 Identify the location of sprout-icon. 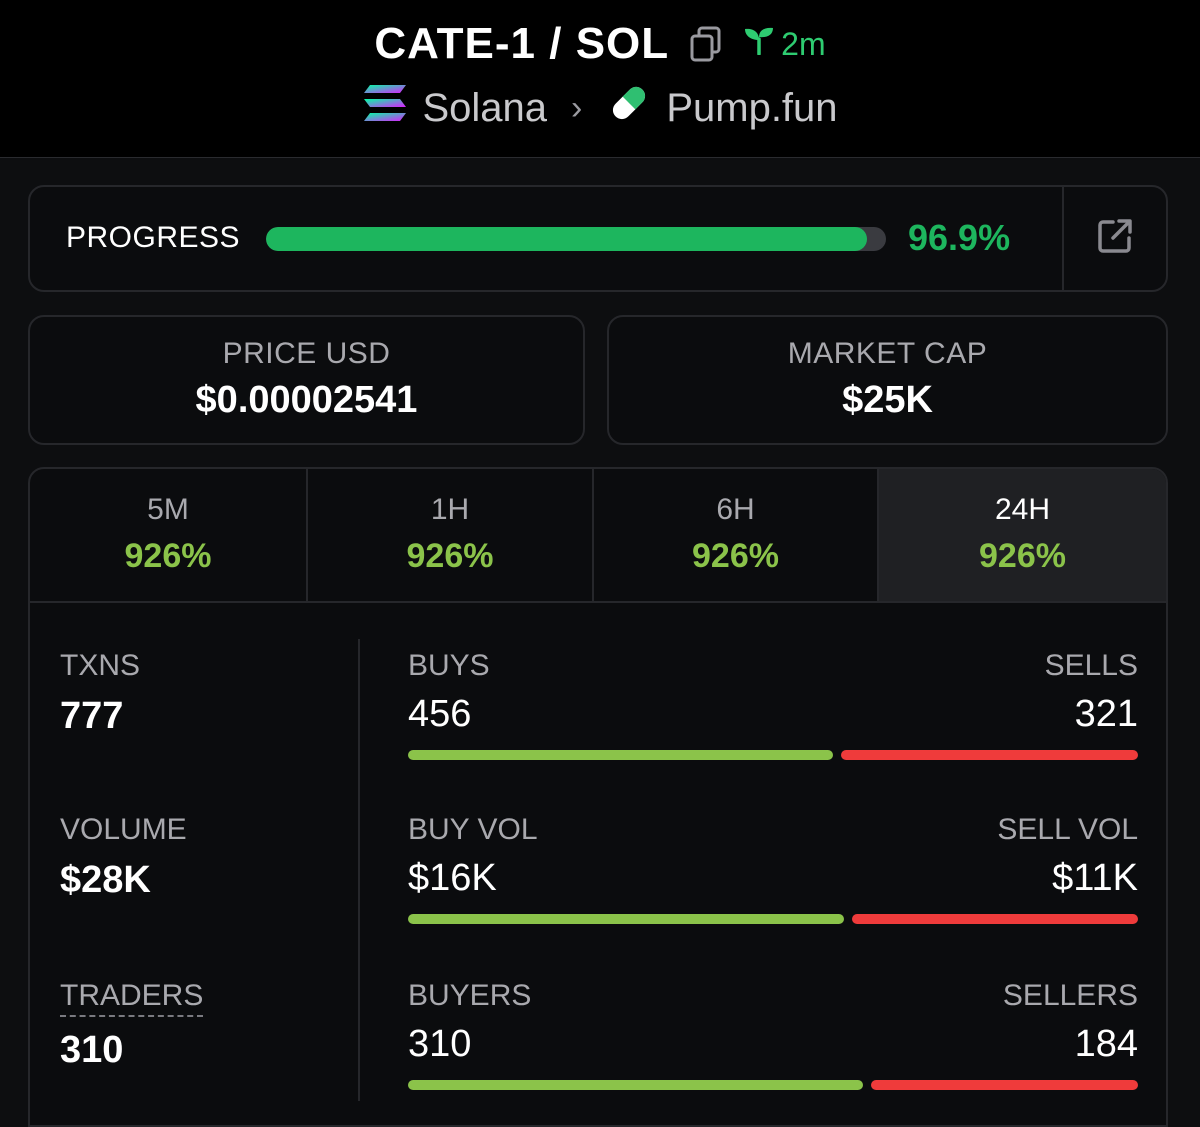
(759, 44).